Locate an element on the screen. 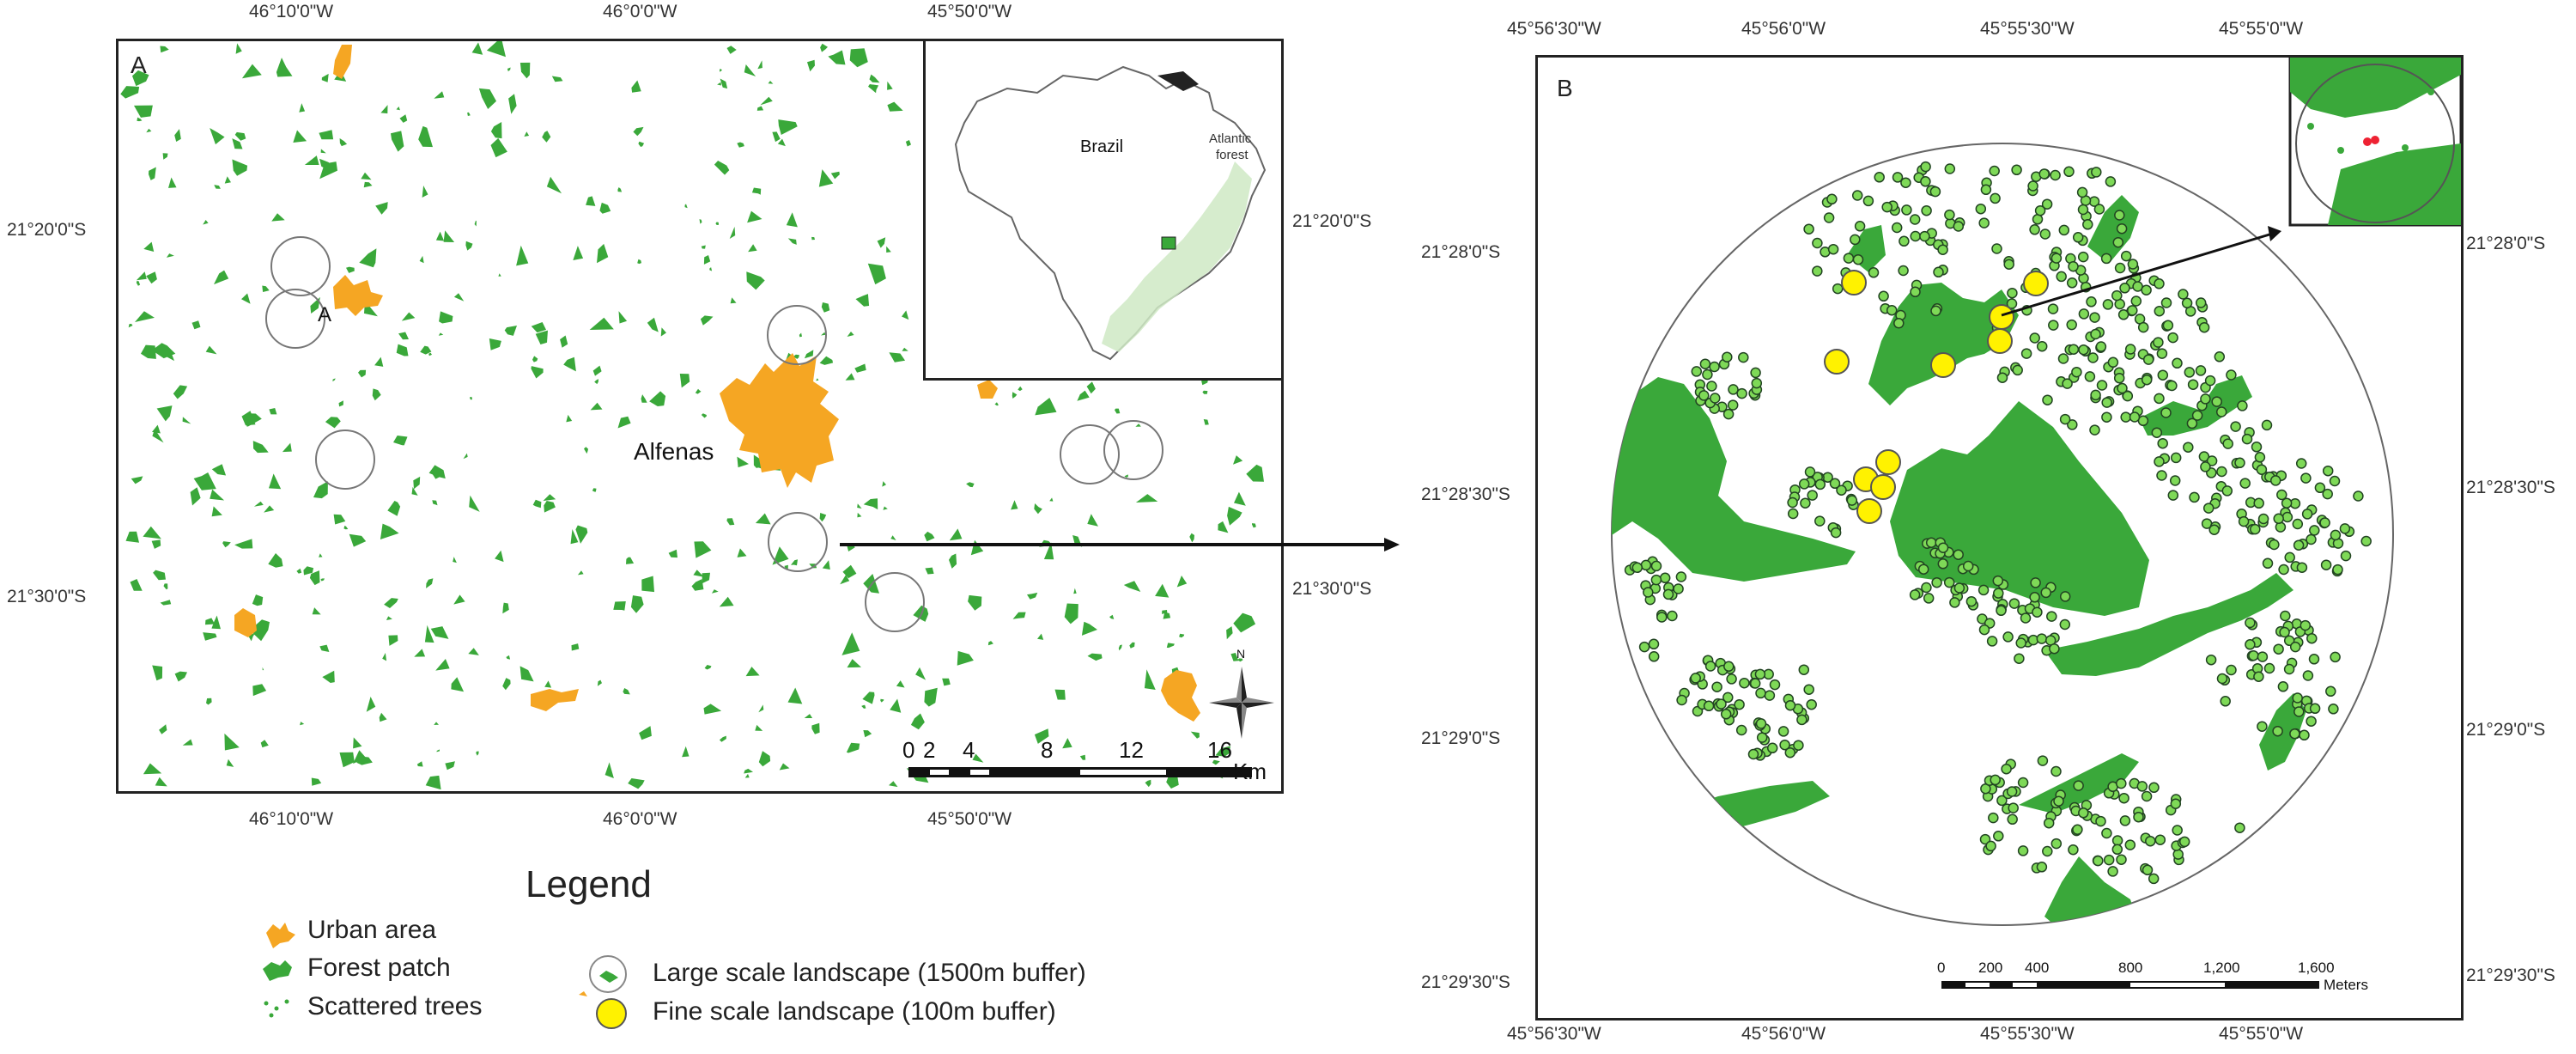 Image resolution: width=2576 pixels, height=1054 pixels. a-top-lon-2: 46°0'0"W is located at coordinates (640, 11).